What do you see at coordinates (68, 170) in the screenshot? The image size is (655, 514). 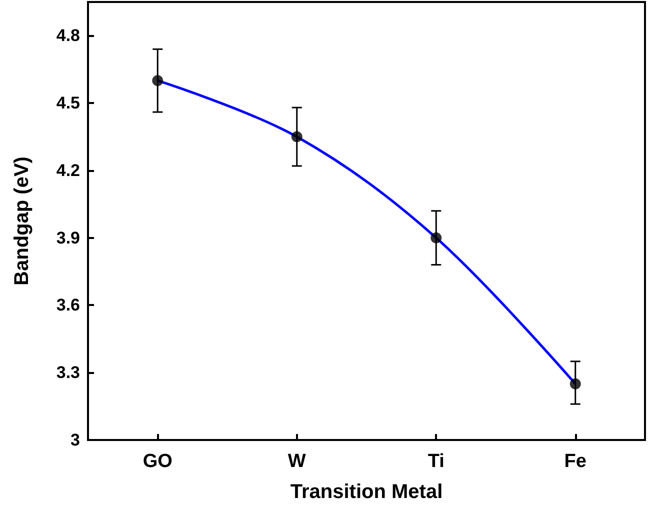 I see `y-tick-label: 4.2` at bounding box center [68, 170].